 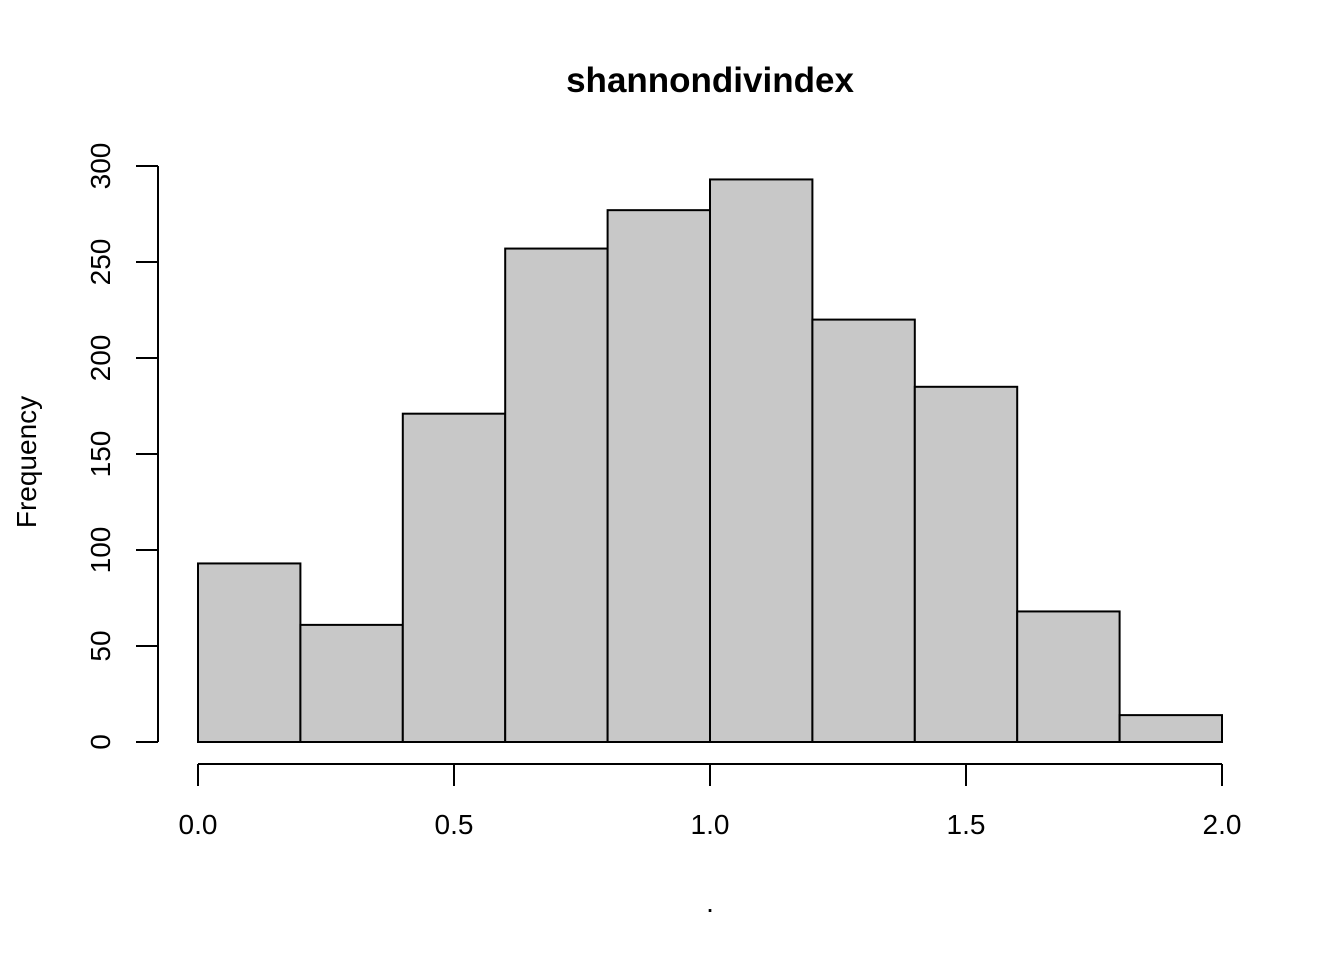 I want to click on x-tick-label-3: 1.5, so click(x=966, y=824).